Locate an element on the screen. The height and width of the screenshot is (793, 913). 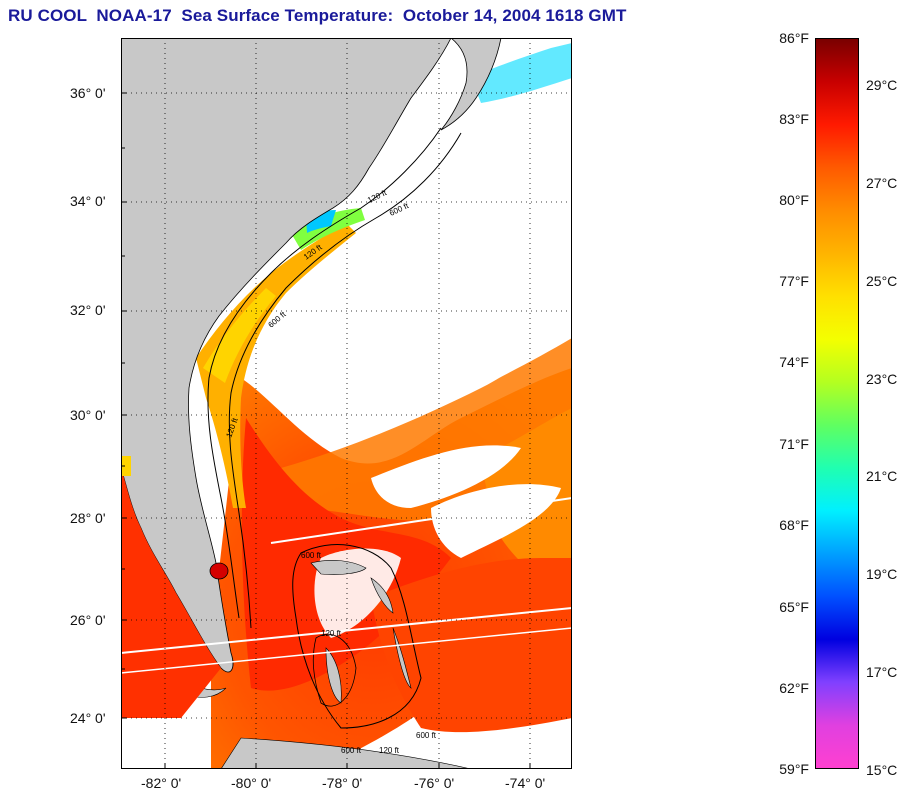
lat-label-32: 32° 0' is located at coordinates (88, 310).